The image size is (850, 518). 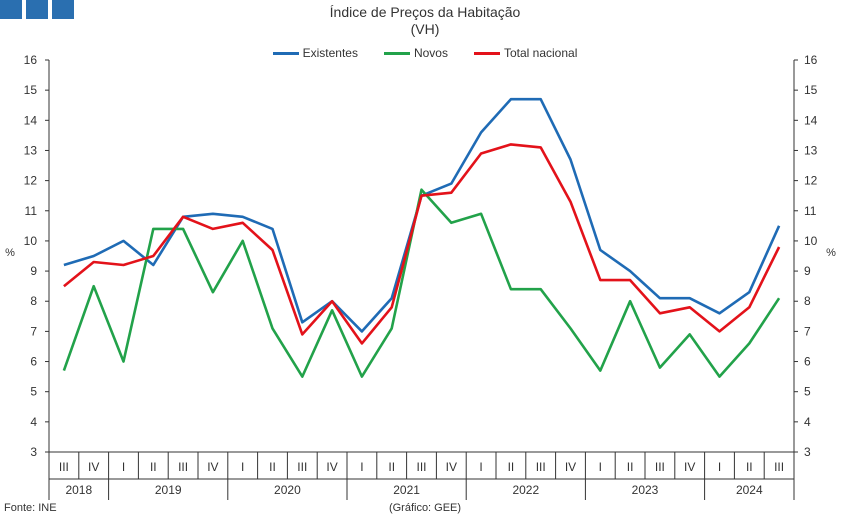 I want to click on legend-item-total: Total nacional, so click(x=525, y=53).